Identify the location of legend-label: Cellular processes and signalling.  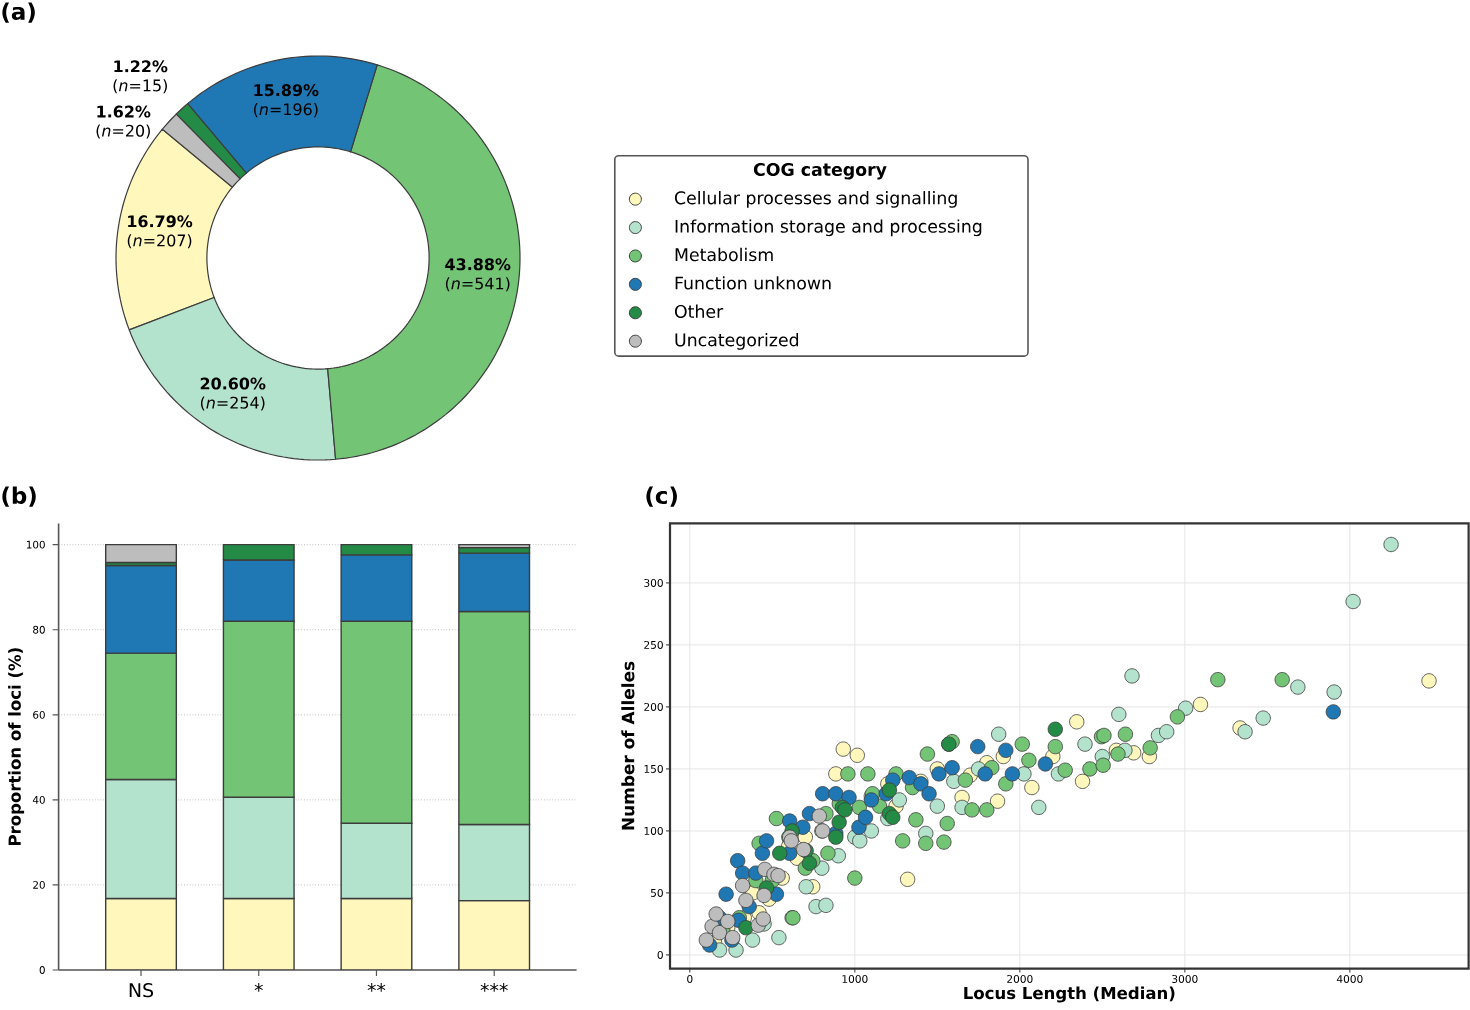
(815, 199).